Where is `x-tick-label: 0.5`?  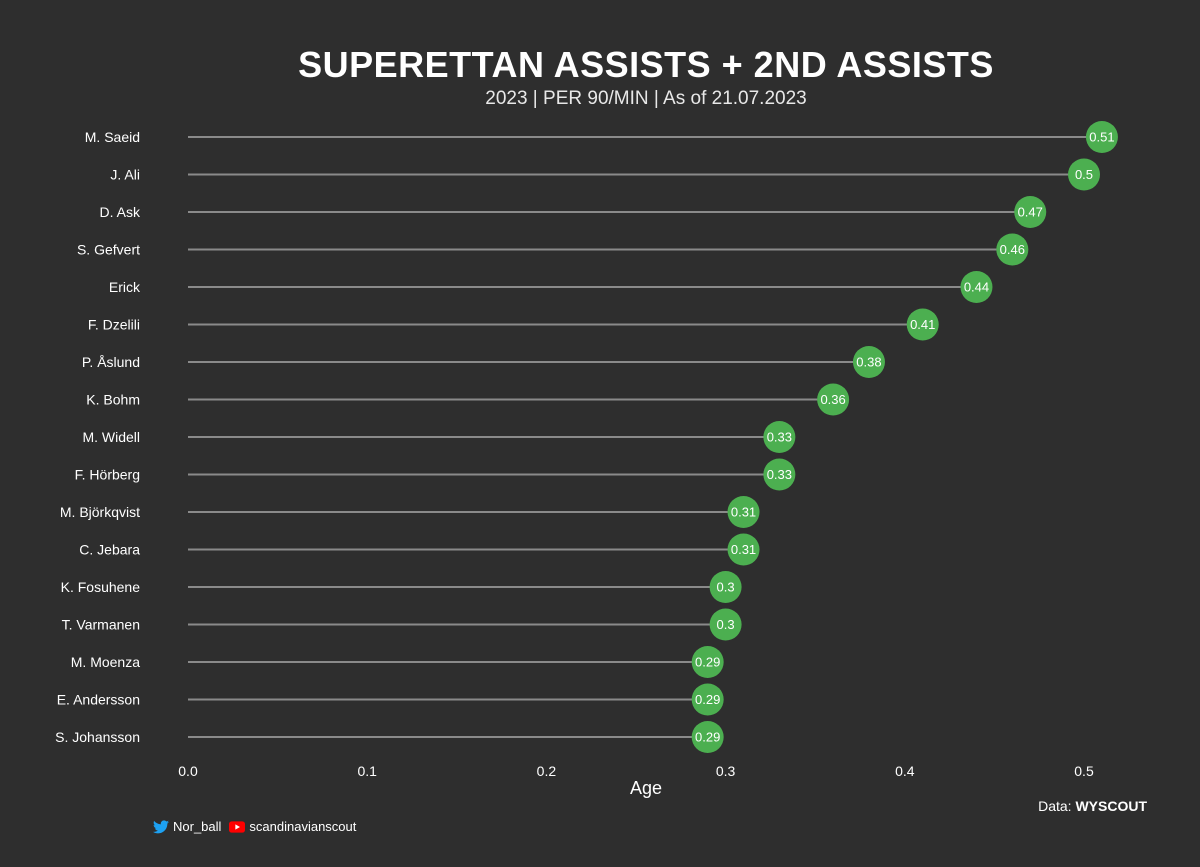
x-tick-label: 0.5 is located at coordinates (1084, 771).